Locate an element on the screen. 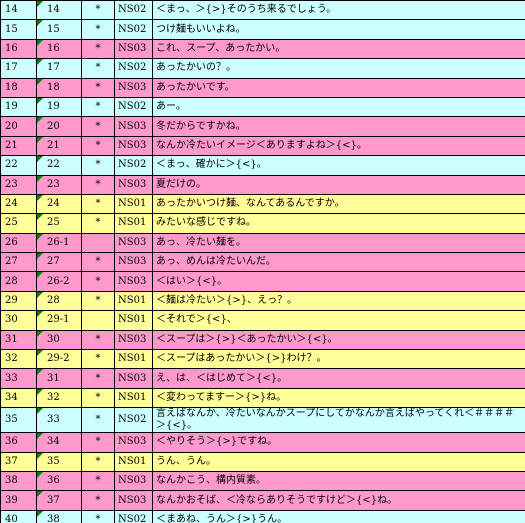 This screenshot has width=525, height=523. utterance-id: 24 is located at coordinates (59, 204).